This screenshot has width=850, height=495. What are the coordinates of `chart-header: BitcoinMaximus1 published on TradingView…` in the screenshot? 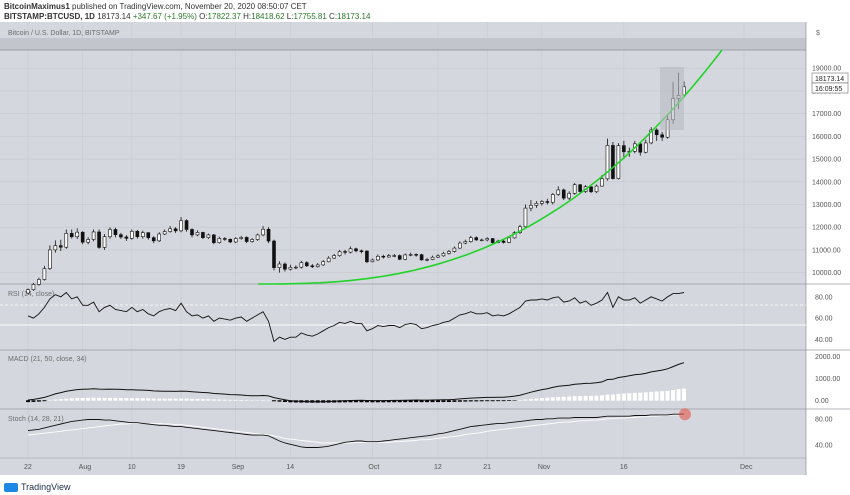 It's located at (425, 11).